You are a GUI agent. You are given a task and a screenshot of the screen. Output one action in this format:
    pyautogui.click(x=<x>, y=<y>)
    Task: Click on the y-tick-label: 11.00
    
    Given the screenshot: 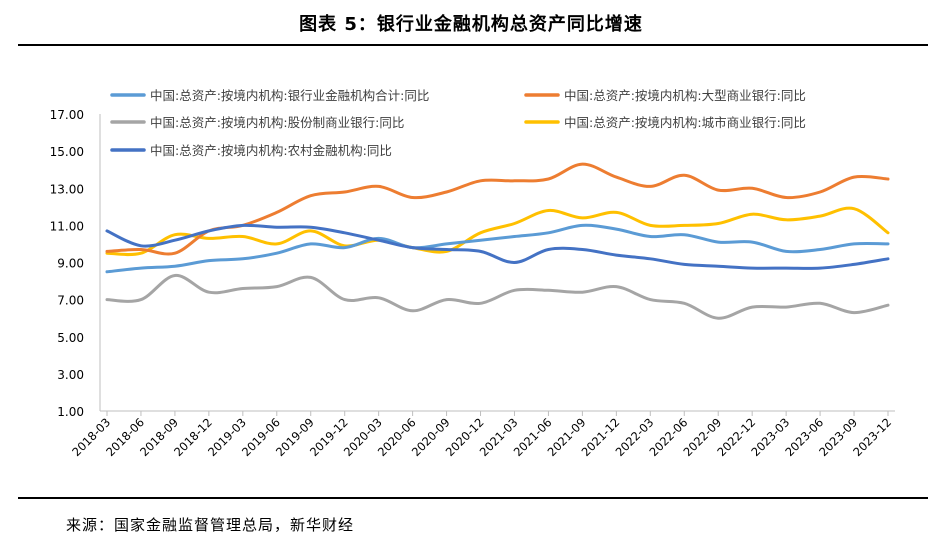 What is the action you would take?
    pyautogui.click(x=67, y=226)
    